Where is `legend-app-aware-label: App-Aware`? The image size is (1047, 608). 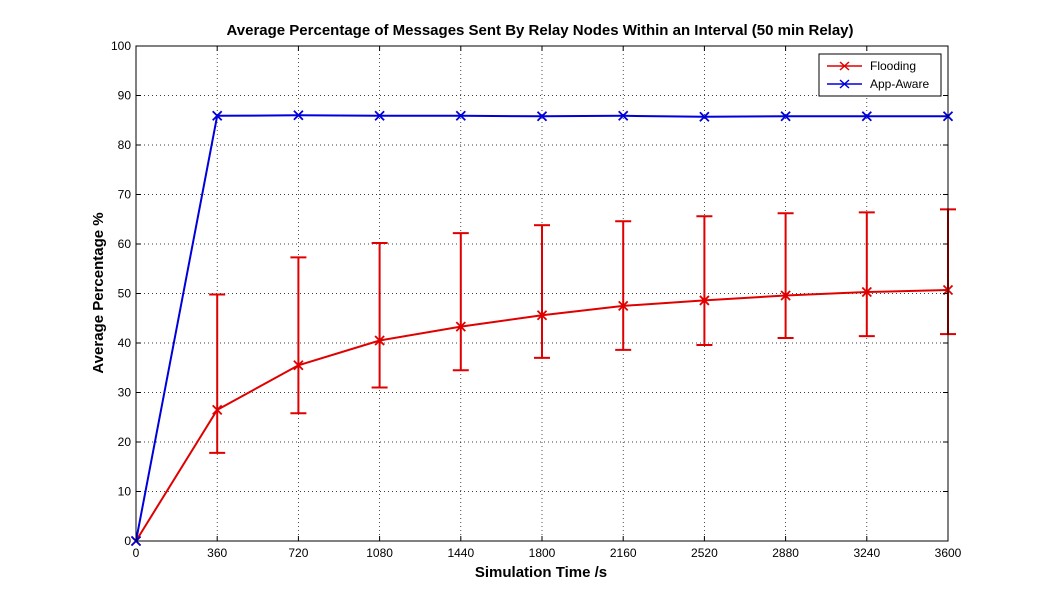
legend-app-aware-label: App-Aware is located at coordinates (899, 84).